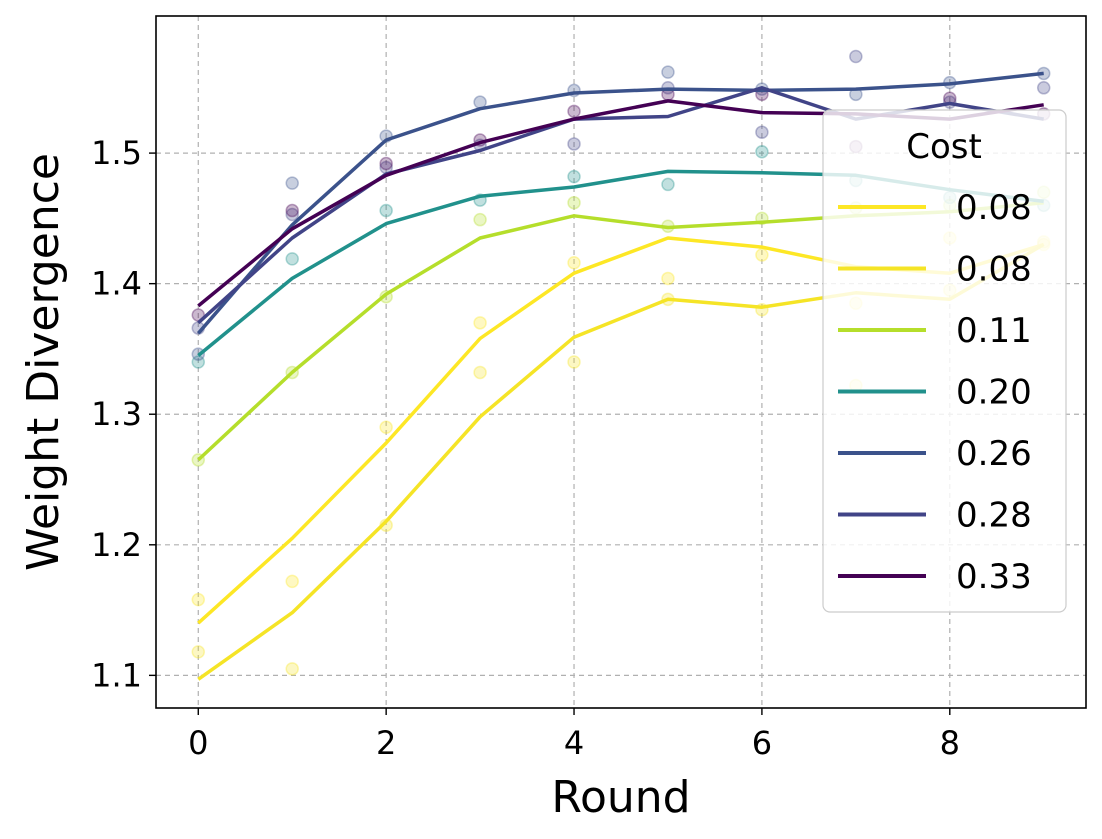  Describe the element at coordinates (994, 454) in the screenshot. I see `legend-label-4: 0.26` at that location.